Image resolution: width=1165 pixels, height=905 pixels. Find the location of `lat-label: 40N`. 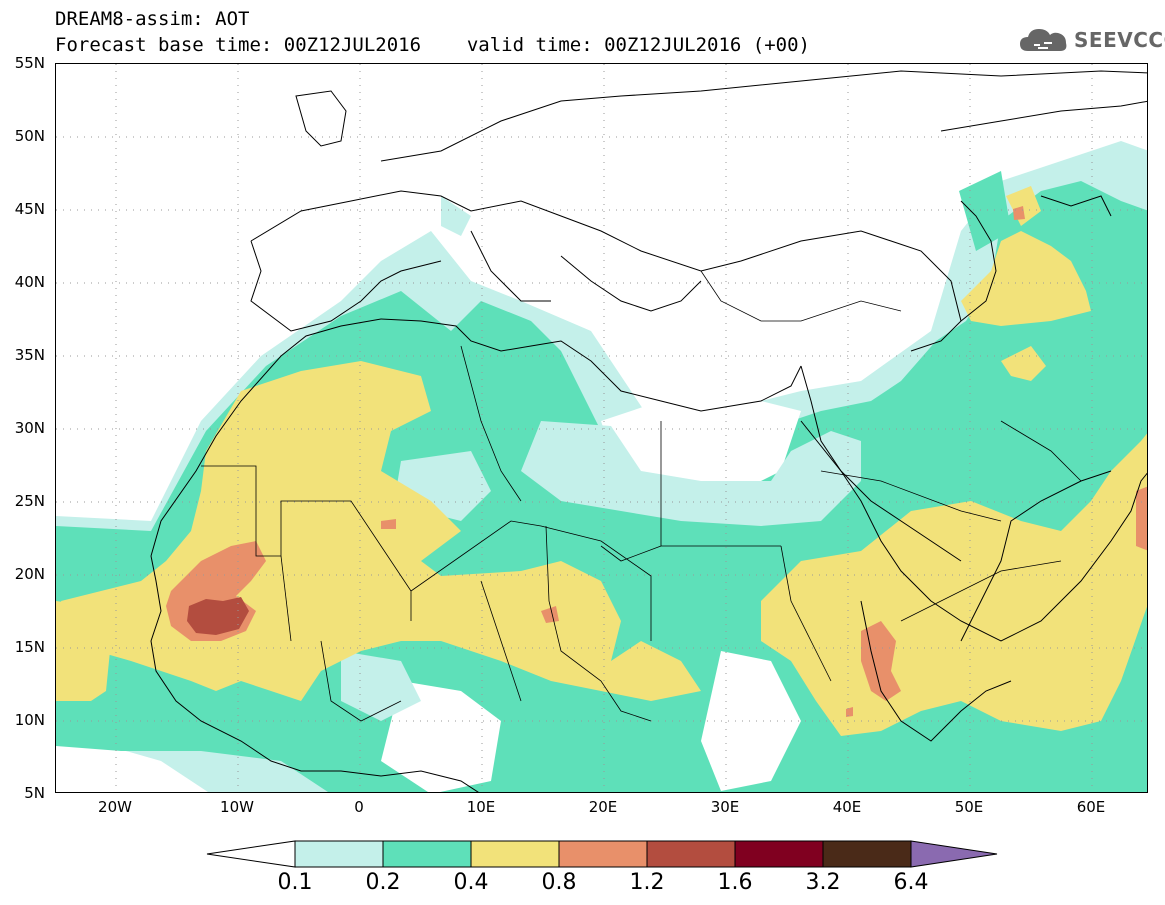

lat-label: 40N is located at coordinates (29, 282).